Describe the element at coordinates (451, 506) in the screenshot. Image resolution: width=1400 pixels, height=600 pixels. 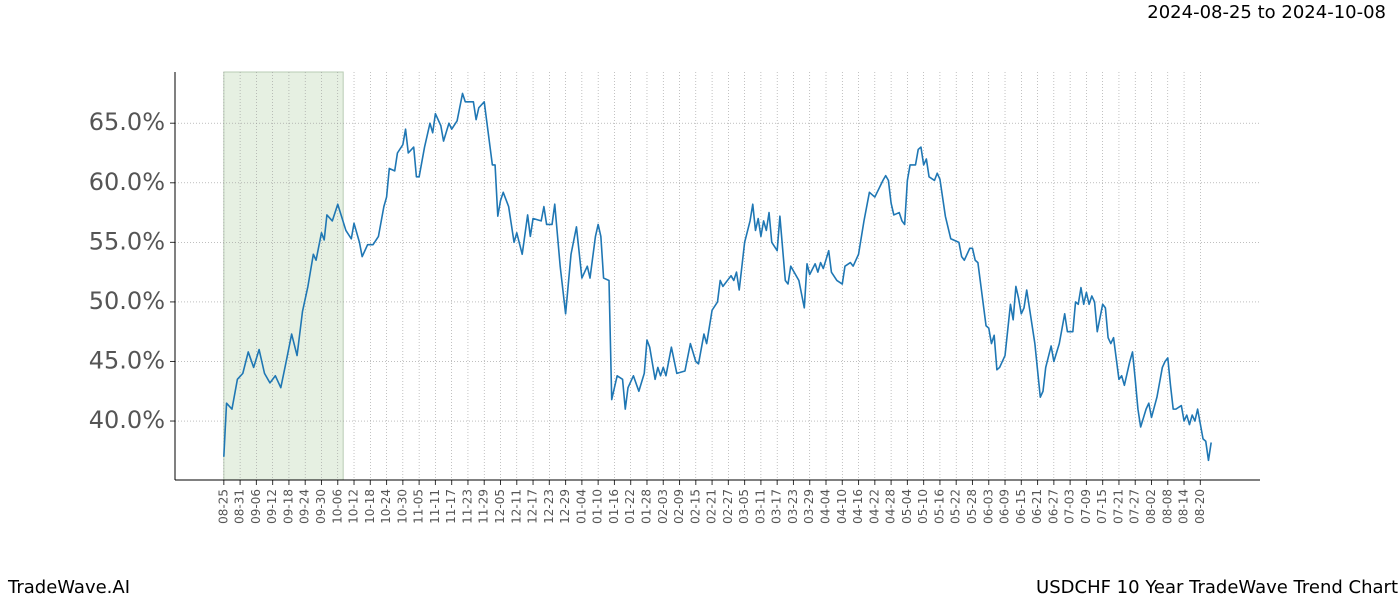
I see `x-tick-label: 11-17` at that location.